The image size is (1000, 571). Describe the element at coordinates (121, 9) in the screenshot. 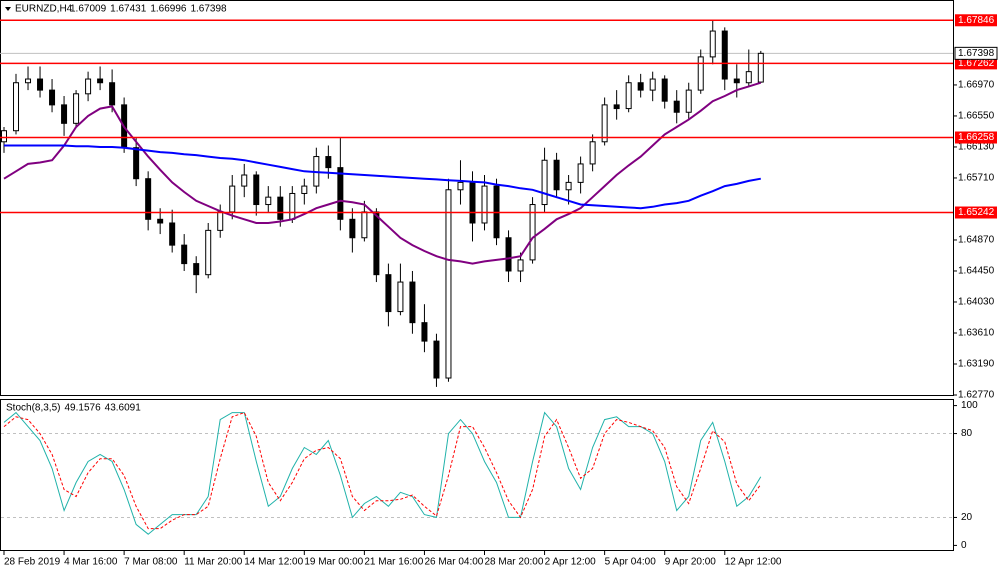

I see `price-header: EURNZD,H4 1.67009 1.67431 1.66996 1.67398` at that location.